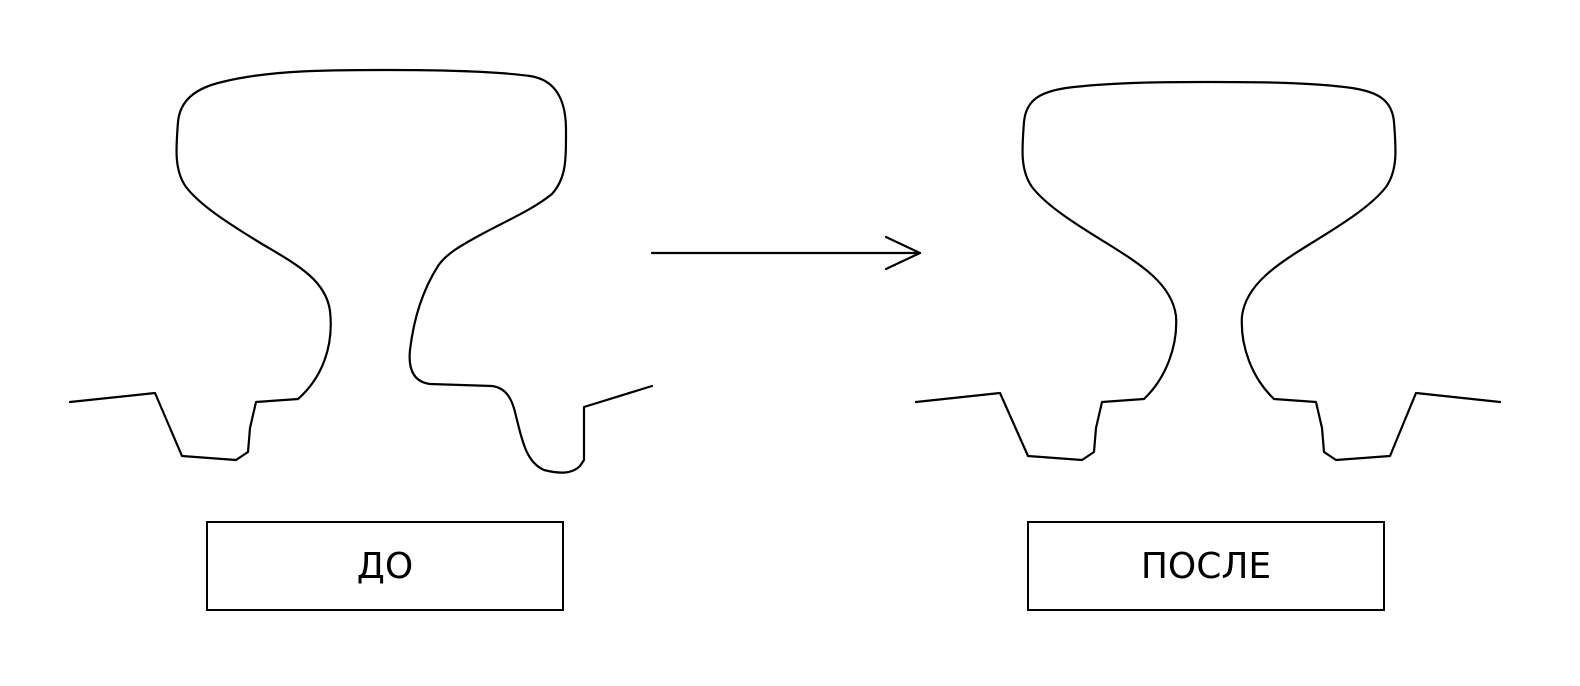  I want to click on label-before-text: ДО, so click(385, 566).